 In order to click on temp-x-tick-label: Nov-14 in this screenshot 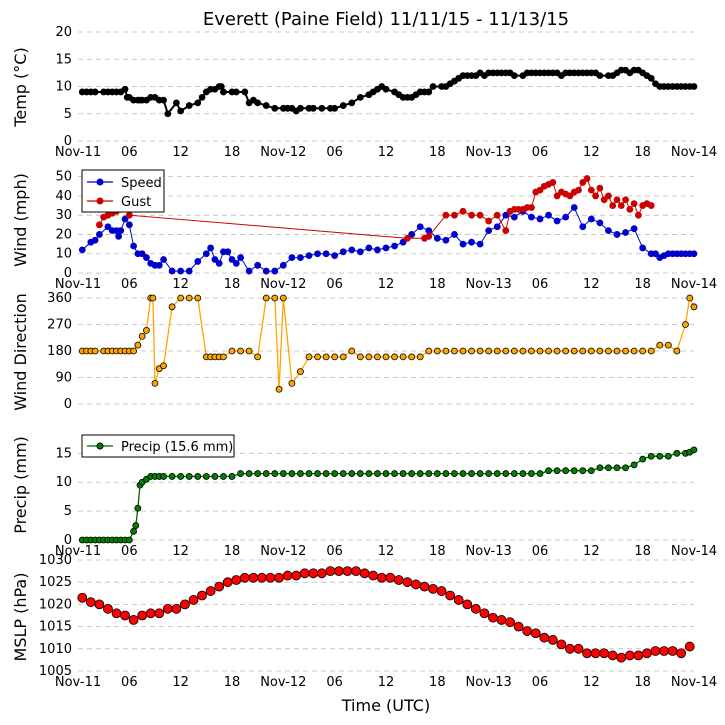, I will do `click(694, 152)`.